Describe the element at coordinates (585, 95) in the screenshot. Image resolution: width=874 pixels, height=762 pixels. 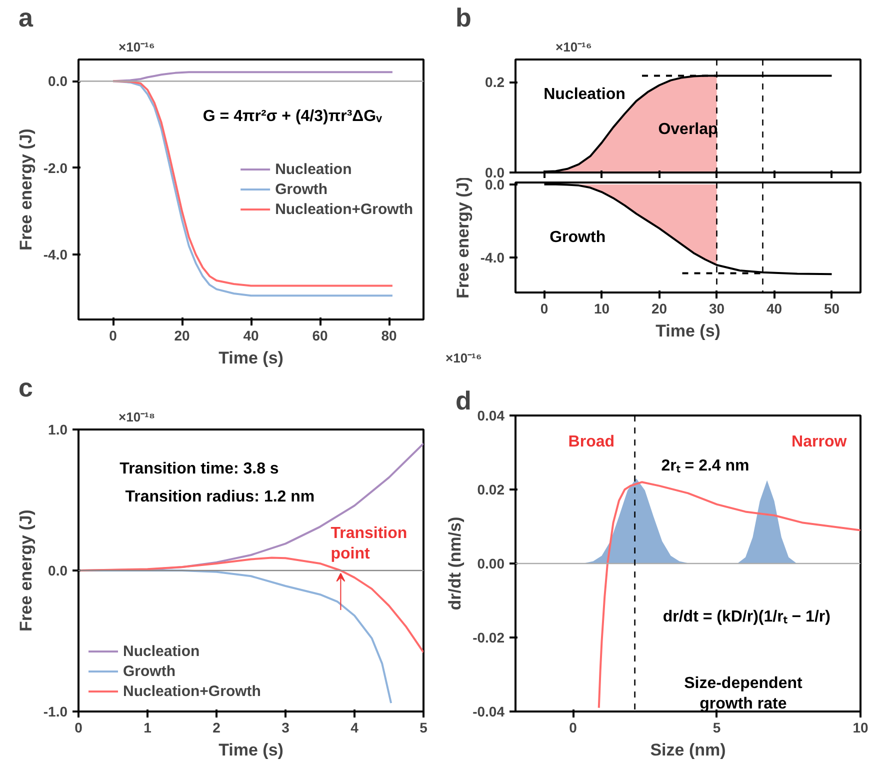
I see `annotation: Nucleation` at that location.